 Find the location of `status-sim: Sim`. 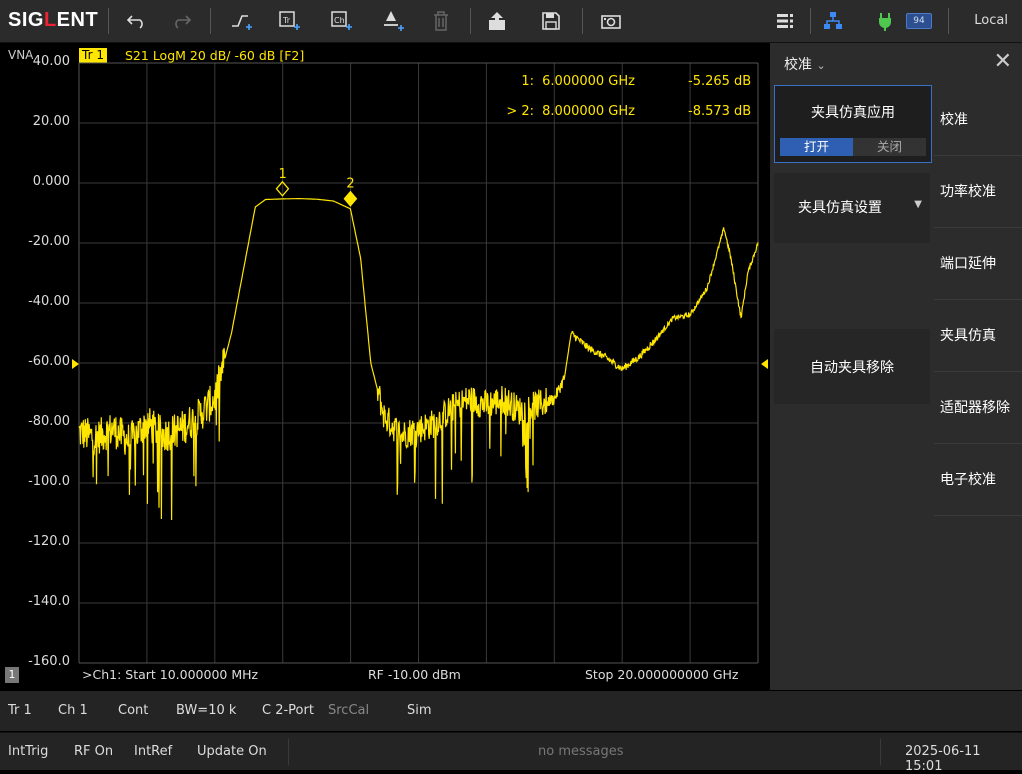

status-sim: Sim is located at coordinates (419, 710).